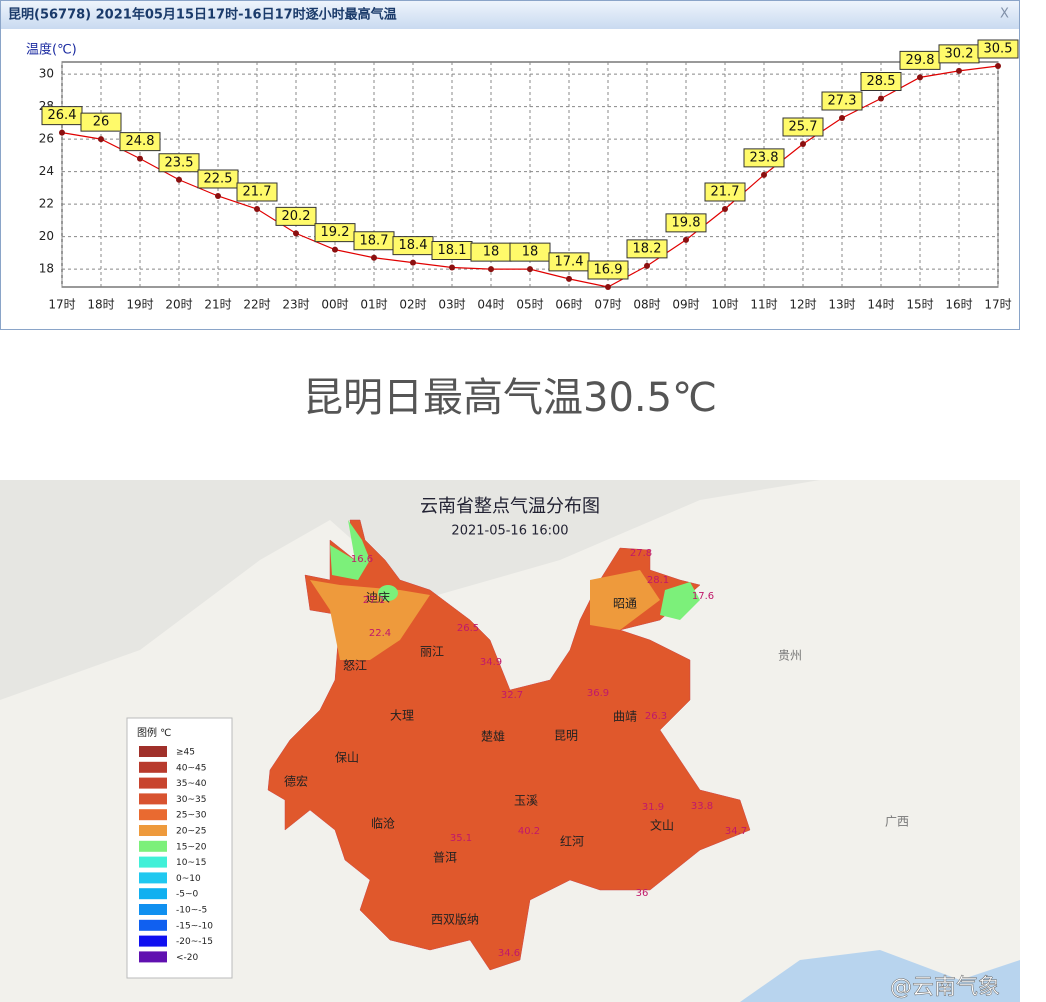 Image resolution: width=1046 pixels, height=1002 pixels. Describe the element at coordinates (803, 127) in the screenshot. I see `data-label: 25.7` at that location.